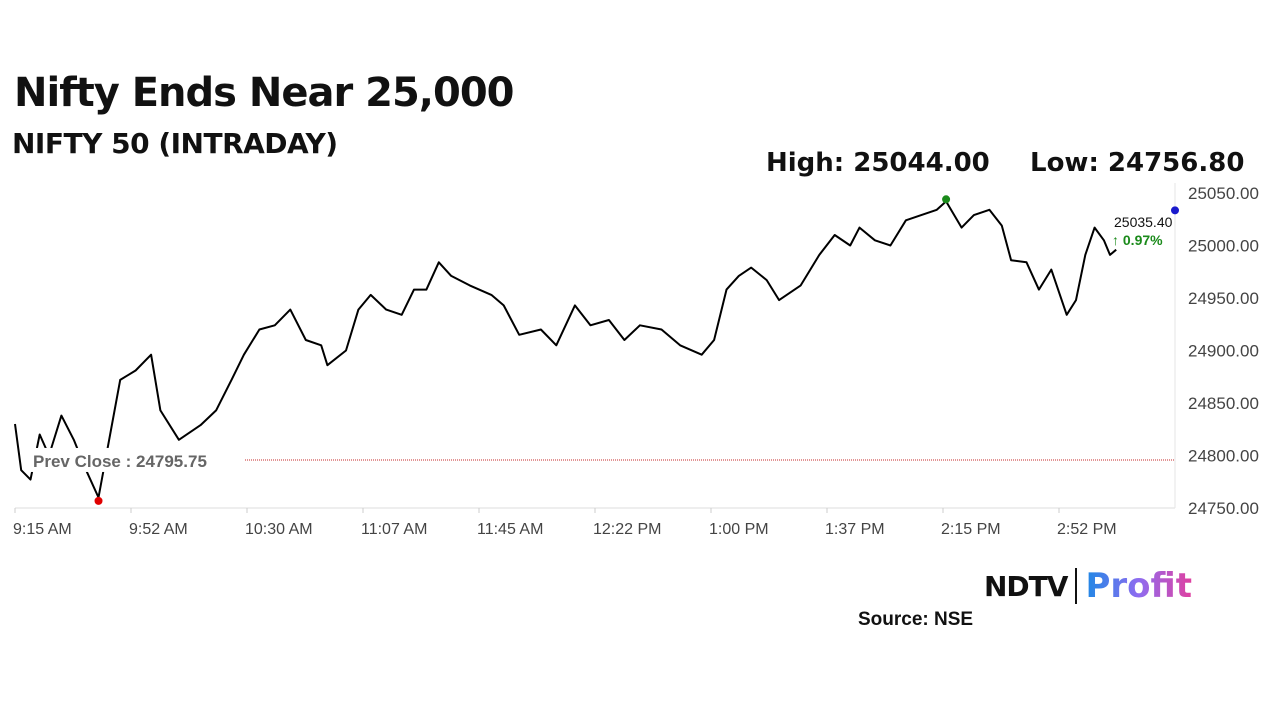 The width and height of the screenshot is (1280, 719). Describe the element at coordinates (739, 529) in the screenshot. I see `x-tick-label: 1:00 PM` at that location.